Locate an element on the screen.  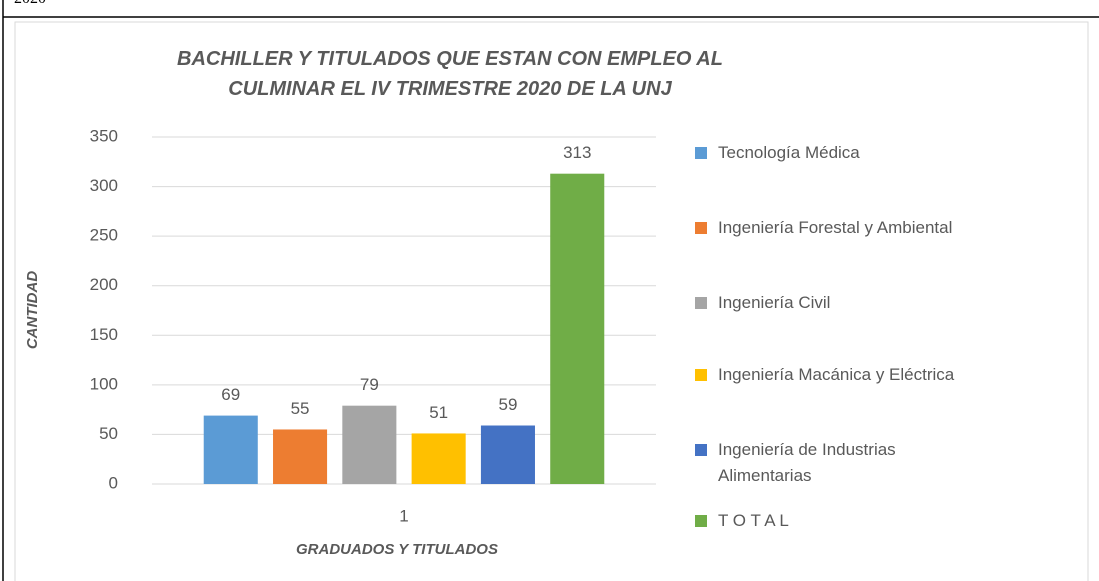
data-label: 59 is located at coordinates (507, 404).